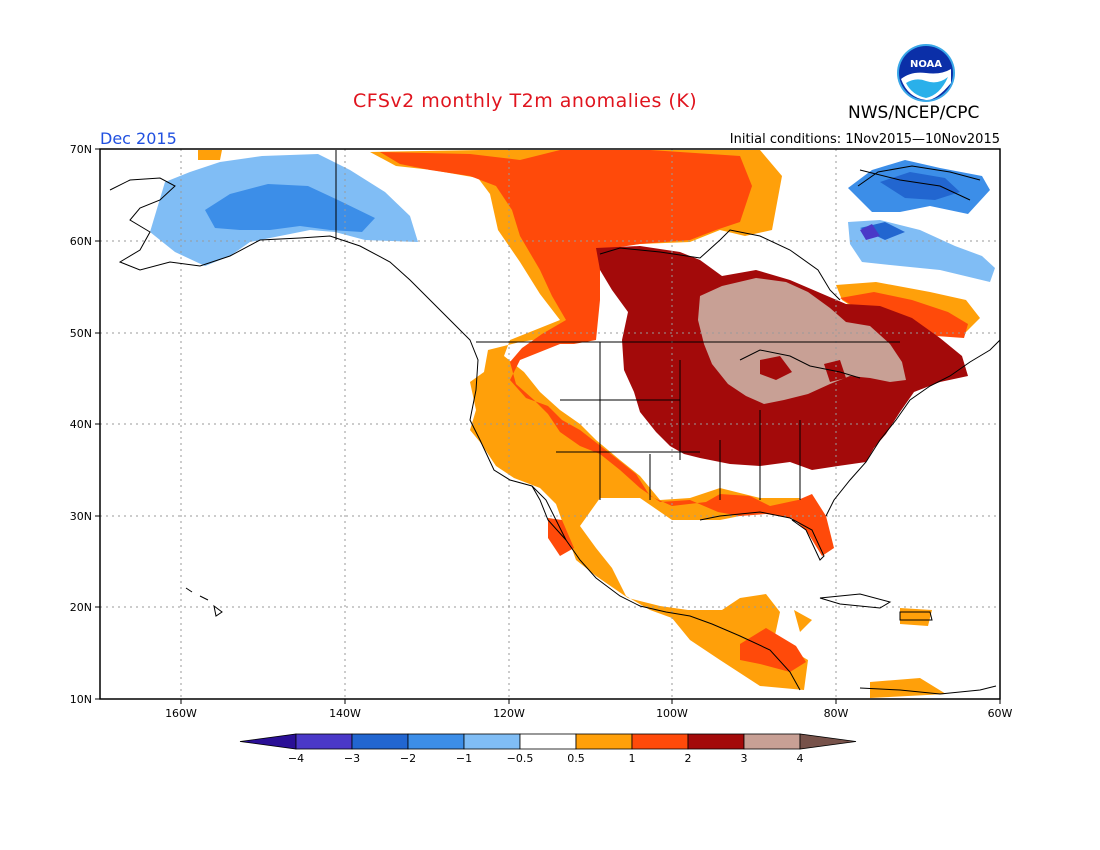 The image size is (1100, 850). Describe the element at coordinates (345, 713) in the screenshot. I see `lon-label-140w: 140W` at that location.